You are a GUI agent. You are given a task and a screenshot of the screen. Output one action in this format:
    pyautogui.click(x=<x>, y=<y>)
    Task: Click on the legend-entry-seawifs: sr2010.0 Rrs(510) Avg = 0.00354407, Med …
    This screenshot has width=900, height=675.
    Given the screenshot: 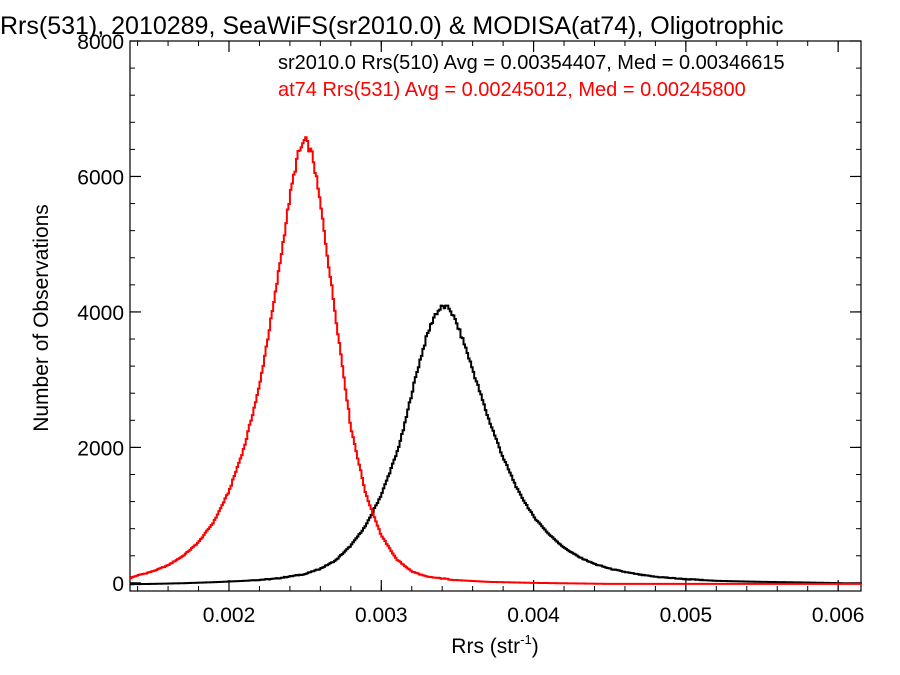 What is the action you would take?
    pyautogui.click(x=531, y=63)
    